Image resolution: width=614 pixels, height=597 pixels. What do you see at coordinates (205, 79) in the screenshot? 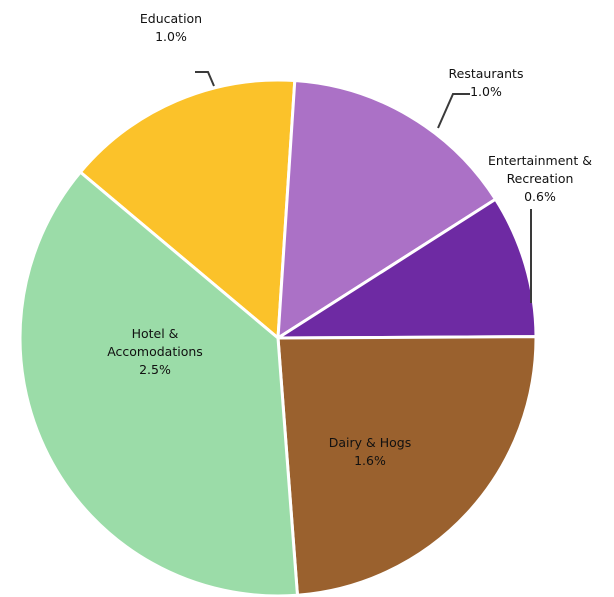
I see `leader-line-education` at bounding box center [205, 79].